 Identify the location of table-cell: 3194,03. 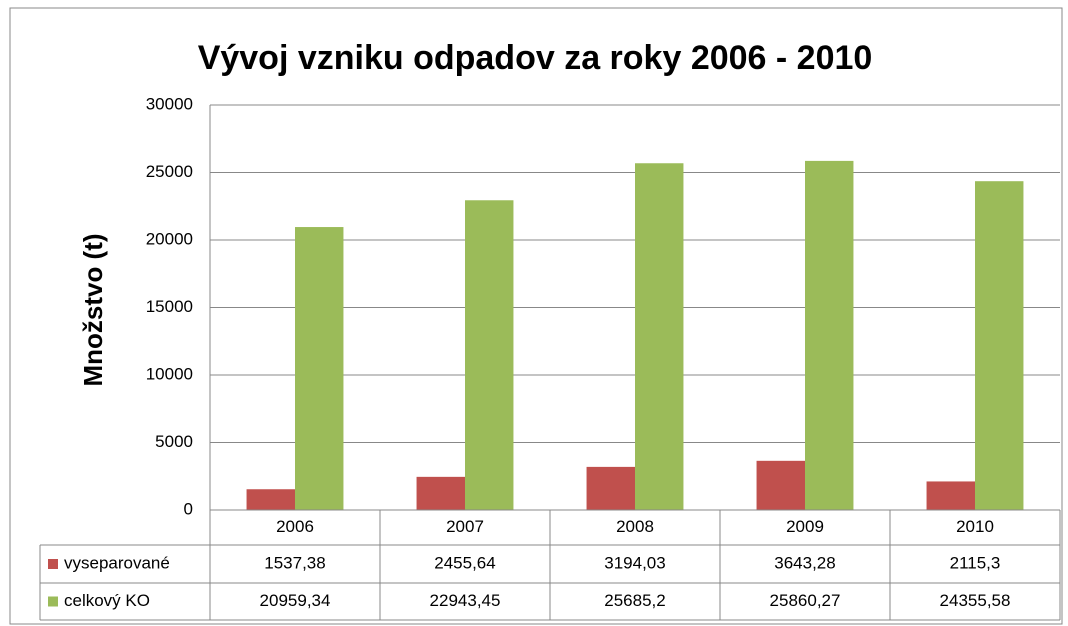
(634, 562).